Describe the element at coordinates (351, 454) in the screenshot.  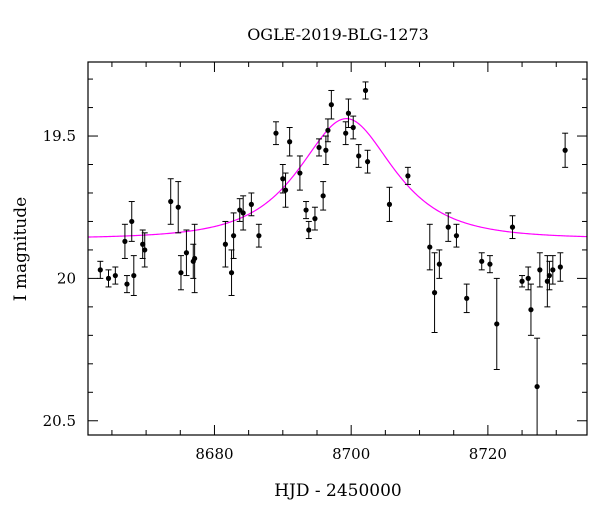
I see `x-tick-label: 8700` at that location.